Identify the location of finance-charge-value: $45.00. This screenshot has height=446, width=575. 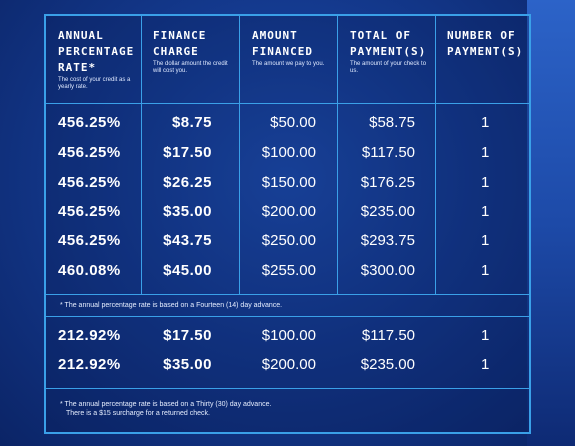
(187, 270).